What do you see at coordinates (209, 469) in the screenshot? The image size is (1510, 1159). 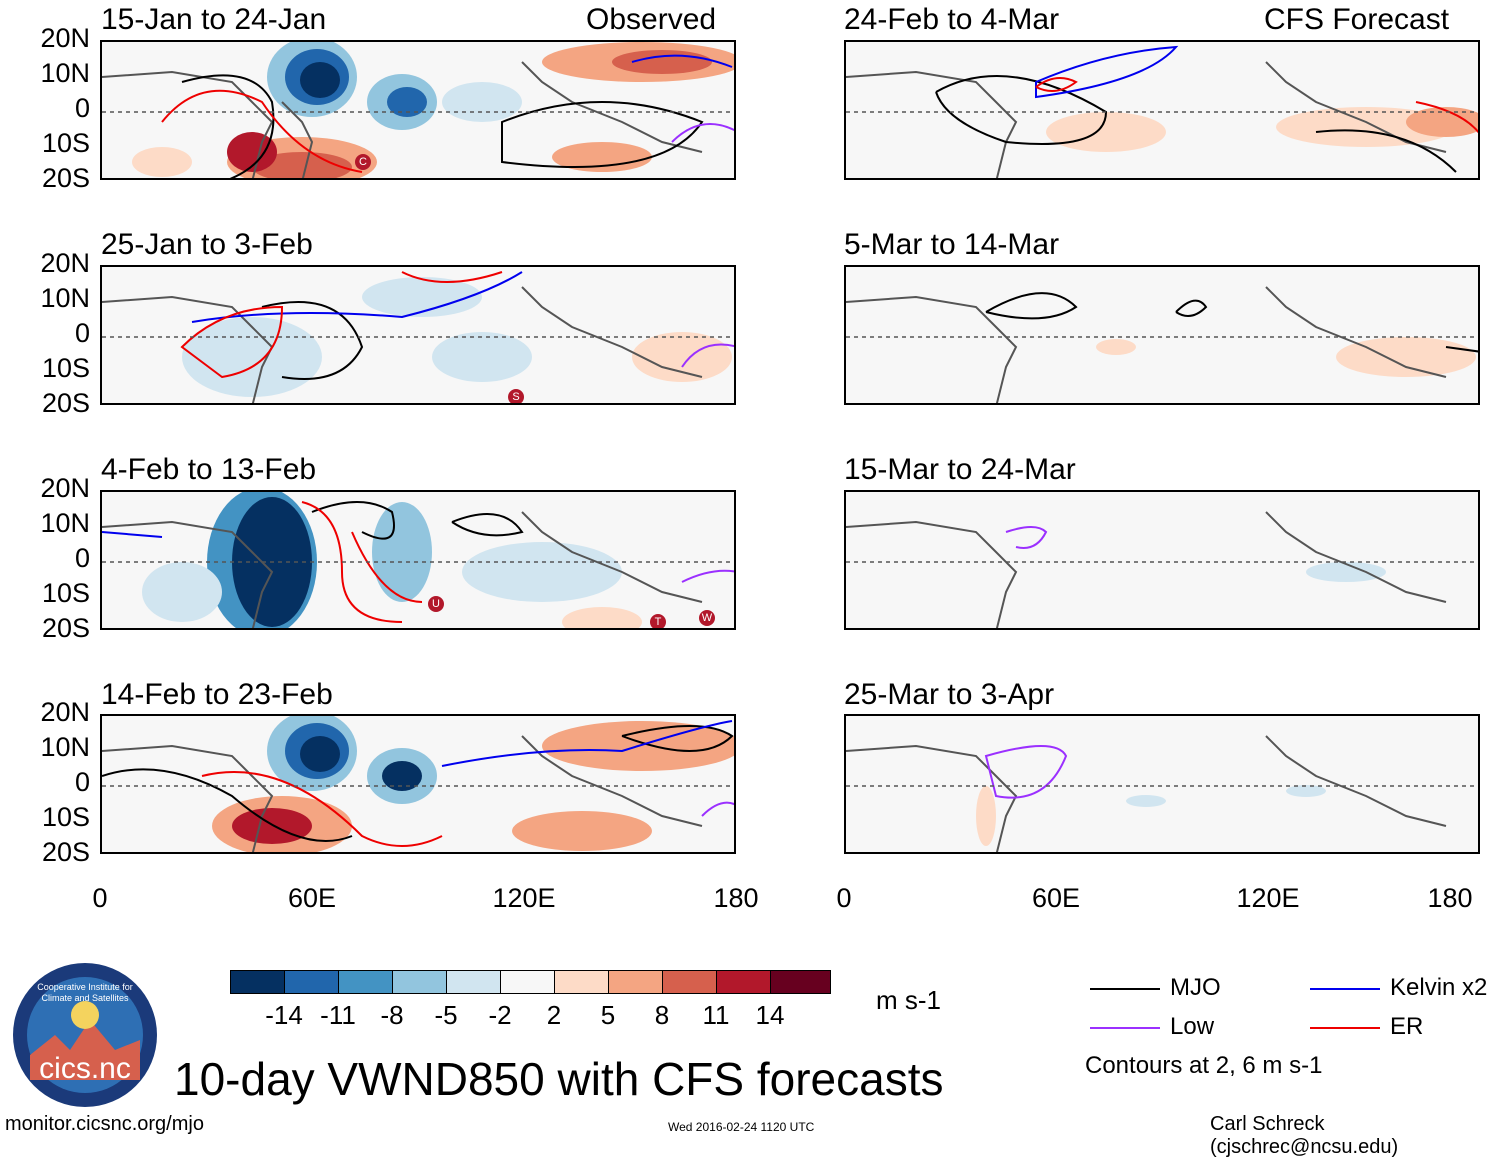 I see `panel-title-left-3: 4-Feb to 13-Feb` at bounding box center [209, 469].